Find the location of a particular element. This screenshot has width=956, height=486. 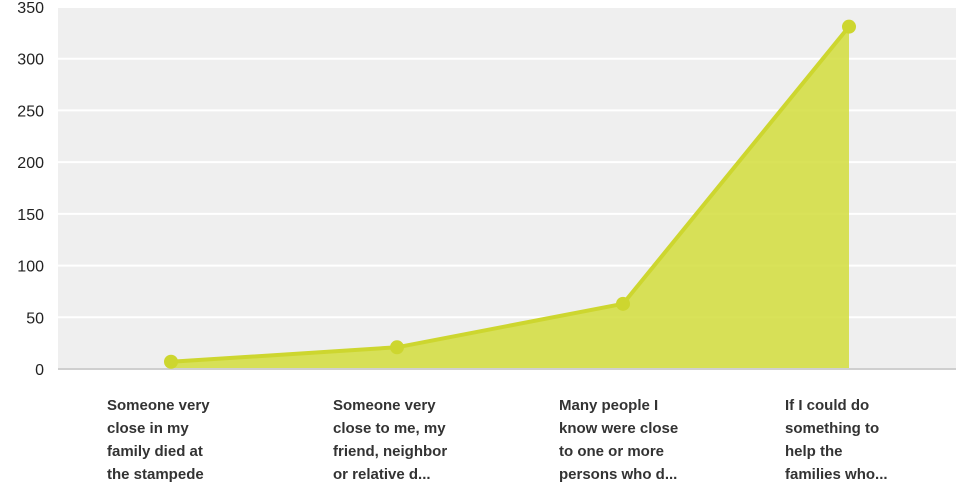

y-tick-label: 200 is located at coordinates (30, 163).